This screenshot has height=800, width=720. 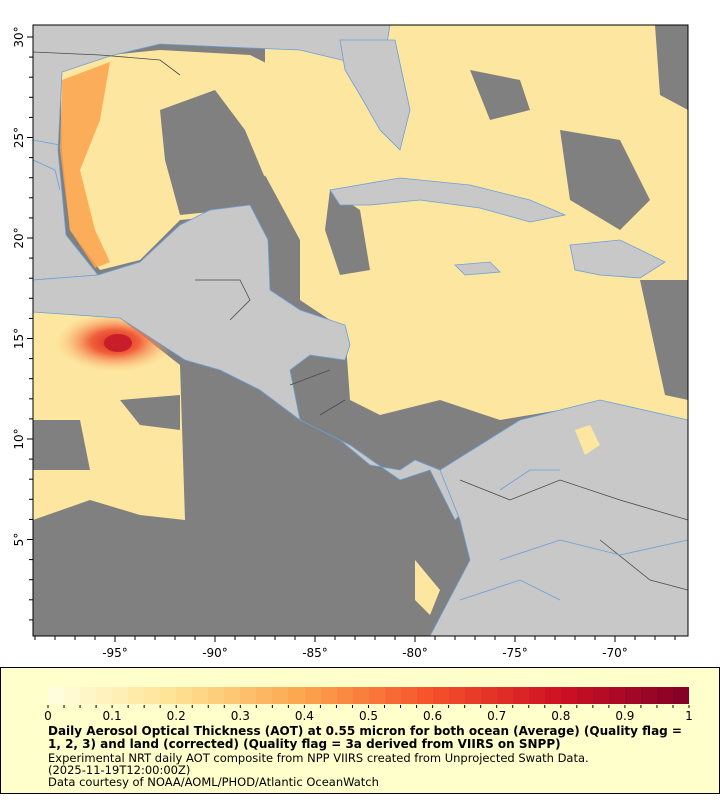 What do you see at coordinates (240, 716) in the screenshot?
I see `colorbar-label: 0.3` at bounding box center [240, 716].